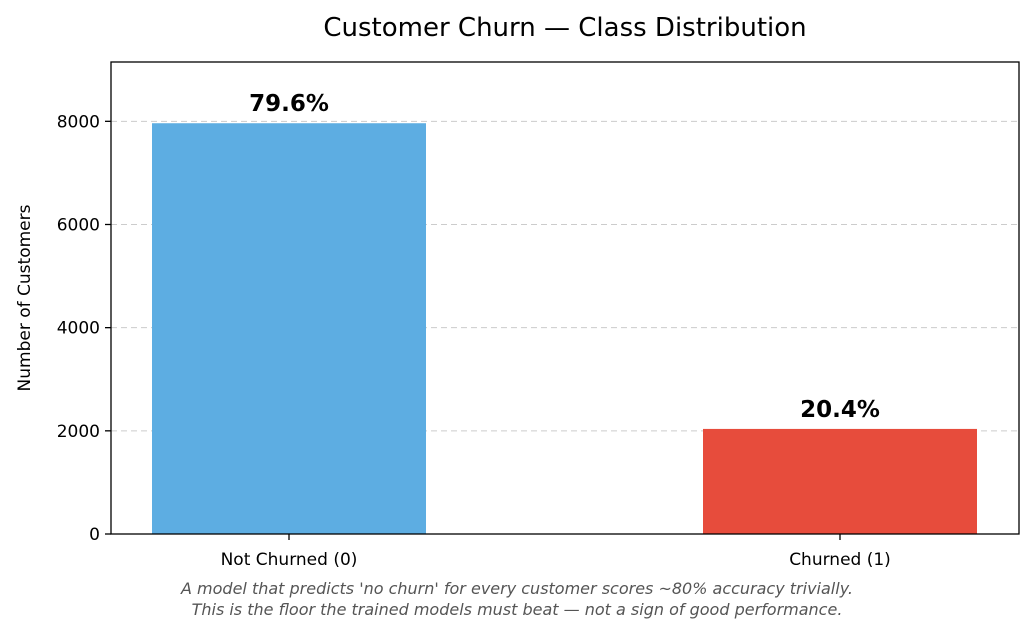  What do you see at coordinates (840, 560) in the screenshot?
I see `x-tick-label: Churned (1)` at bounding box center [840, 560].